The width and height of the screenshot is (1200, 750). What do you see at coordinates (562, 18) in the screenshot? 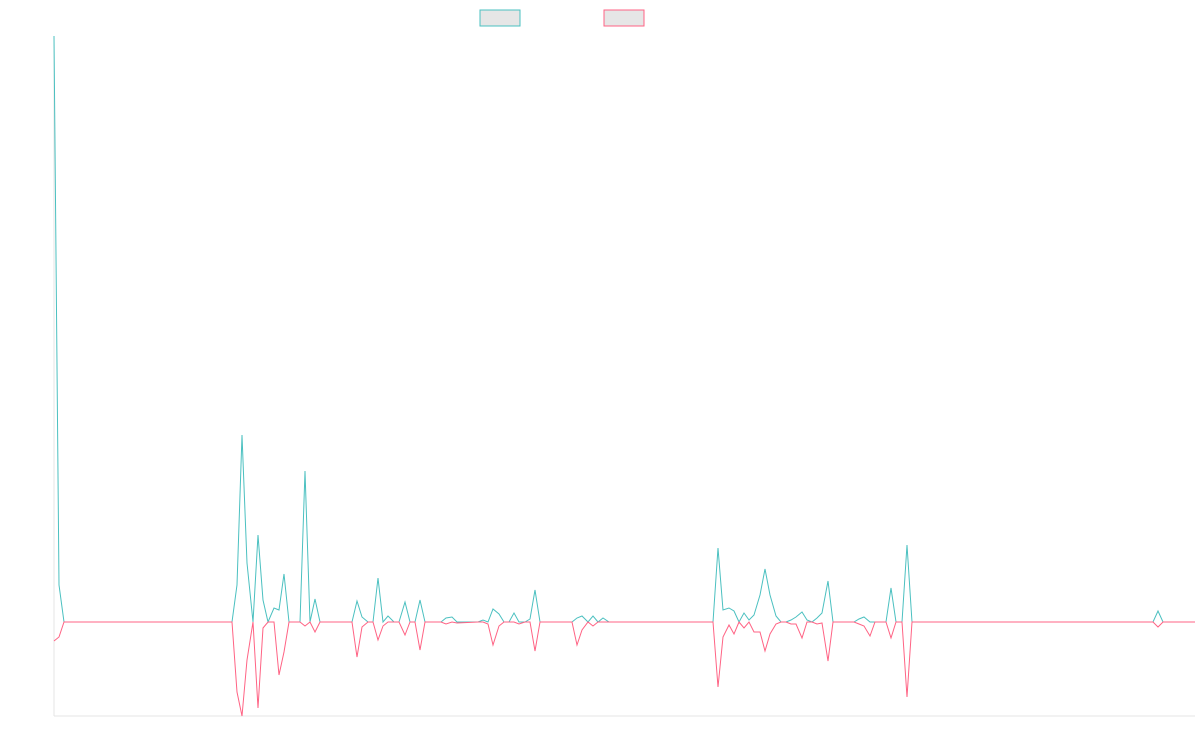
I see `legend` at bounding box center [562, 18].